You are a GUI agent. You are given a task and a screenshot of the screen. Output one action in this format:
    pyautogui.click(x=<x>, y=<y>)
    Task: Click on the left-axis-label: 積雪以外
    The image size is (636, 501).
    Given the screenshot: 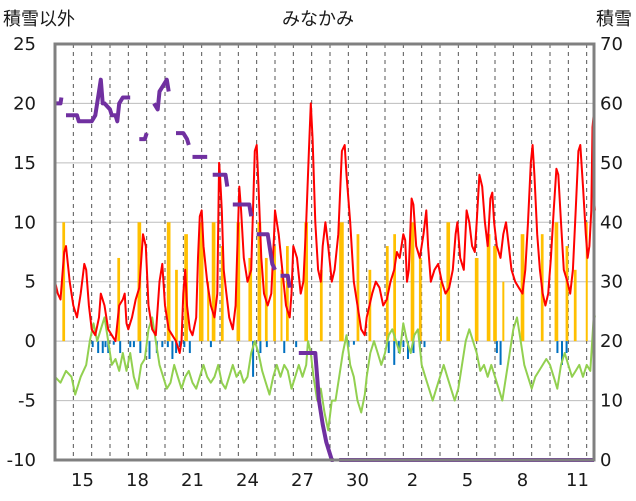 What is the action you would take?
    pyautogui.click(x=39, y=19)
    